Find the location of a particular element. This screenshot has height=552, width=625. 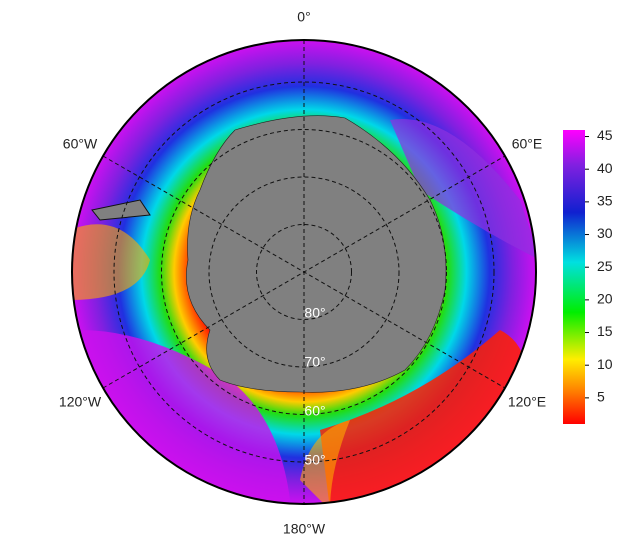

colorbar-tick-label: 30 is located at coordinates (605, 233).